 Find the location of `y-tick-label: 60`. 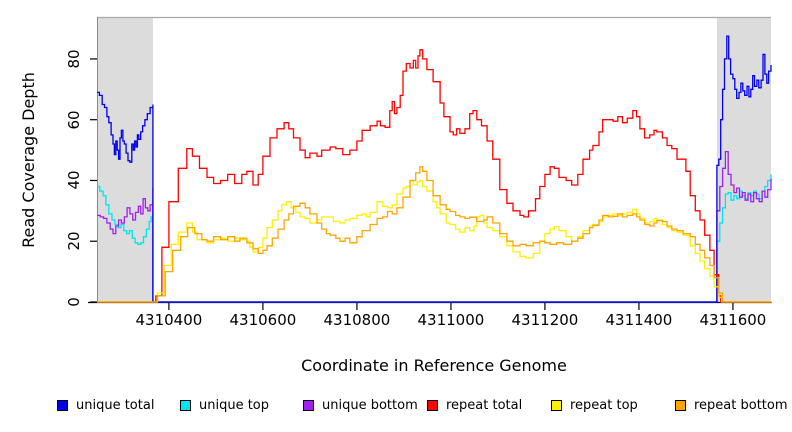

y-tick-label: 60 is located at coordinates (74, 120).